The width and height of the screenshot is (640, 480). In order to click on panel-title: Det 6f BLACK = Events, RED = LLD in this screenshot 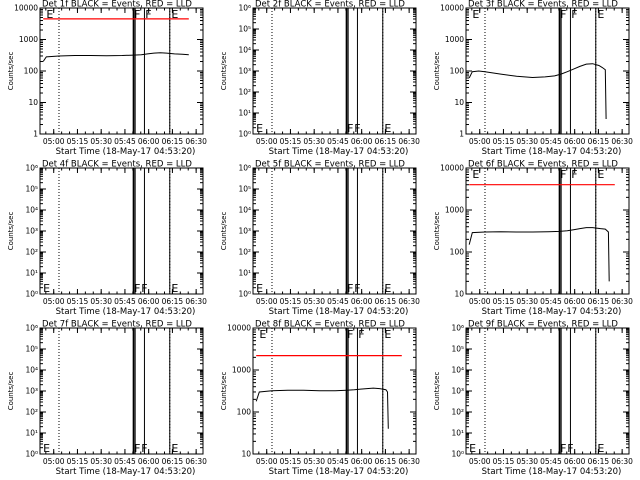, I will do `click(543, 165)`.